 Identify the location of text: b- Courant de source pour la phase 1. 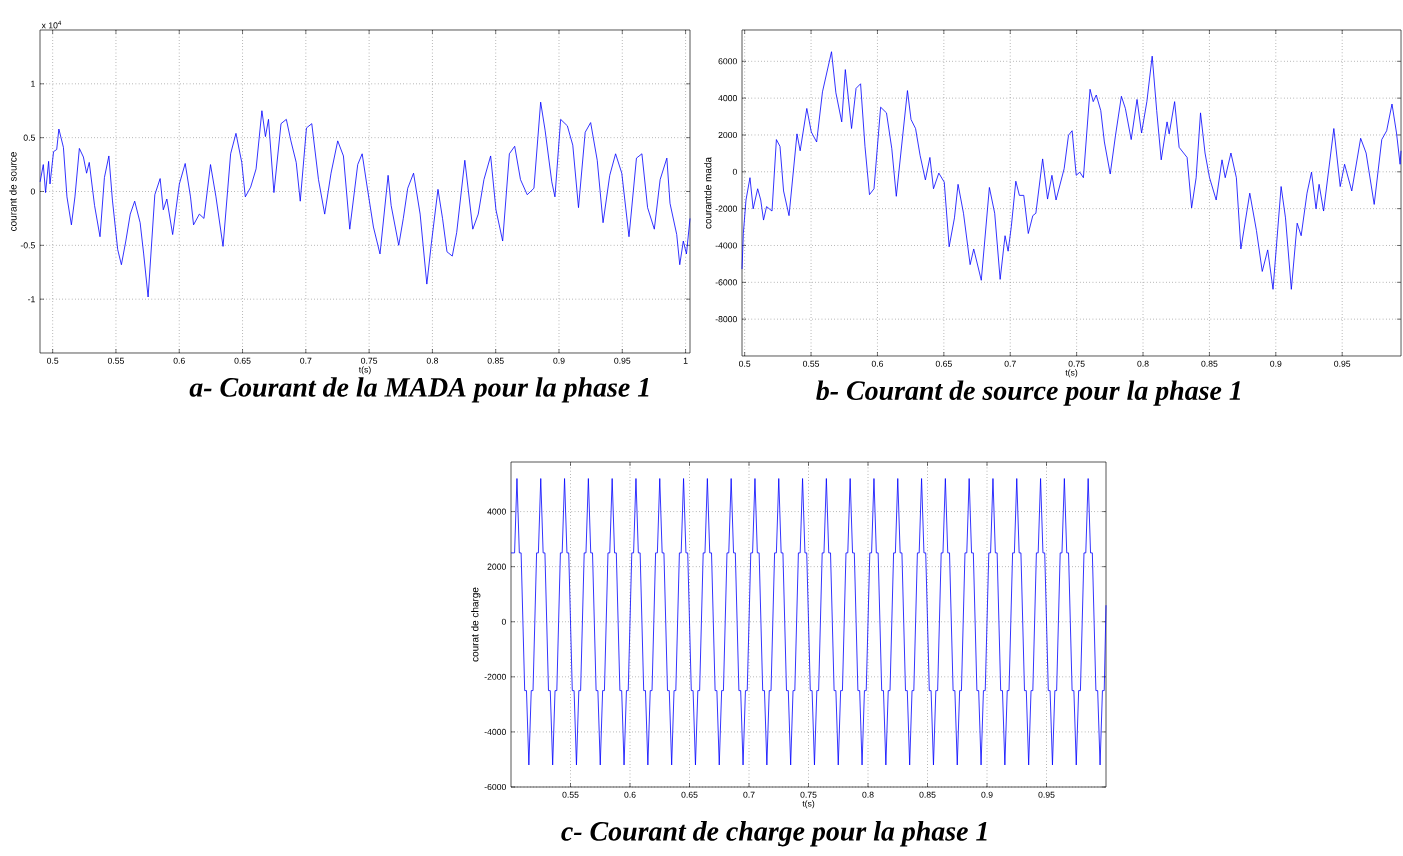
(1028, 393).